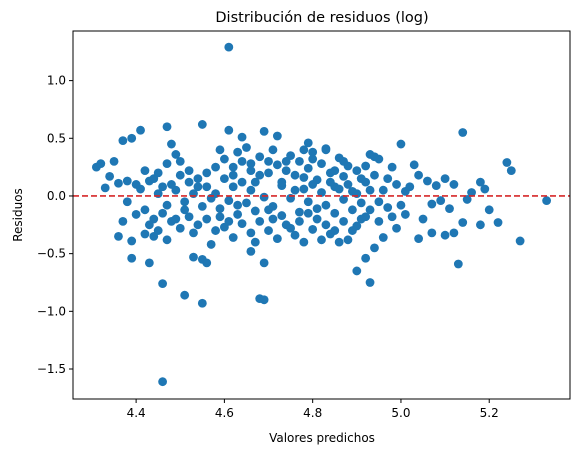 The width and height of the screenshot is (578, 455). What do you see at coordinates (321, 18) in the screenshot?
I see `chart-title: Distribución de residuos (log)` at bounding box center [321, 18].